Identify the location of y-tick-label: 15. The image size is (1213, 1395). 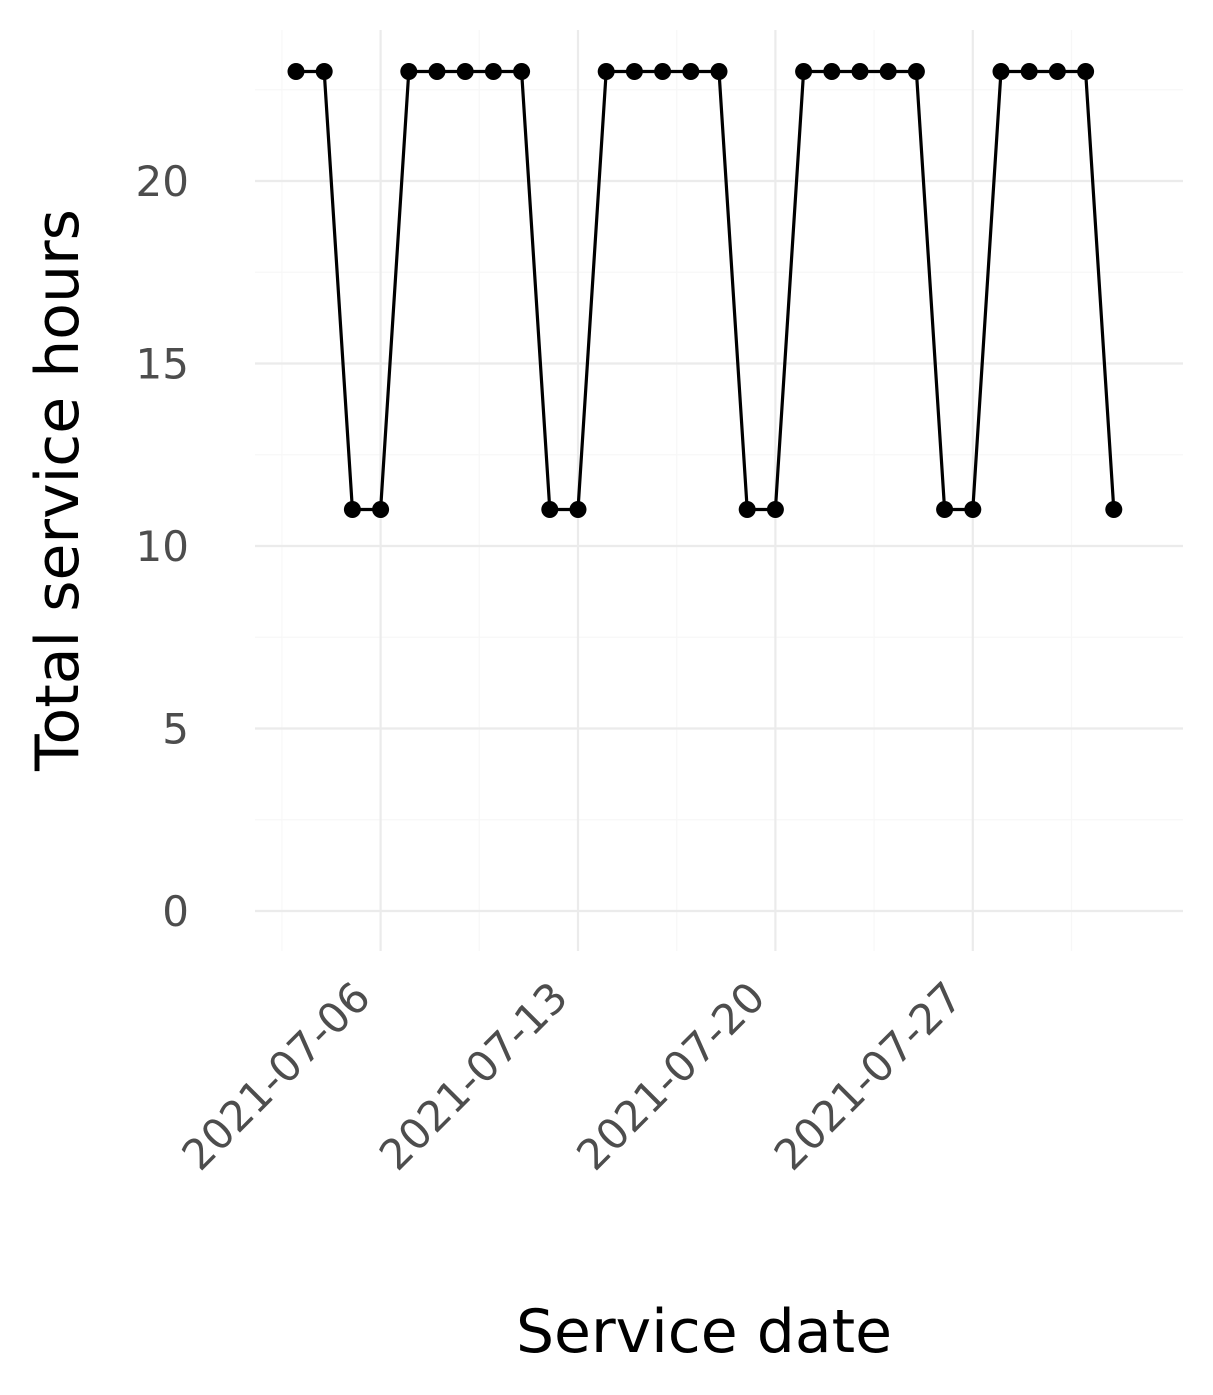
(162, 364).